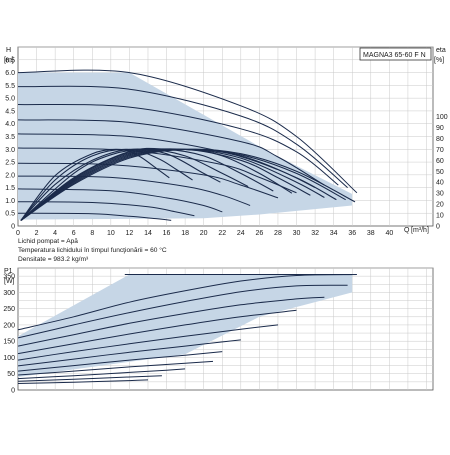 This screenshot has height=455, width=450. What do you see at coordinates (10, 111) in the screenshot?
I see `h-tick-label: 4.5` at bounding box center [10, 111].